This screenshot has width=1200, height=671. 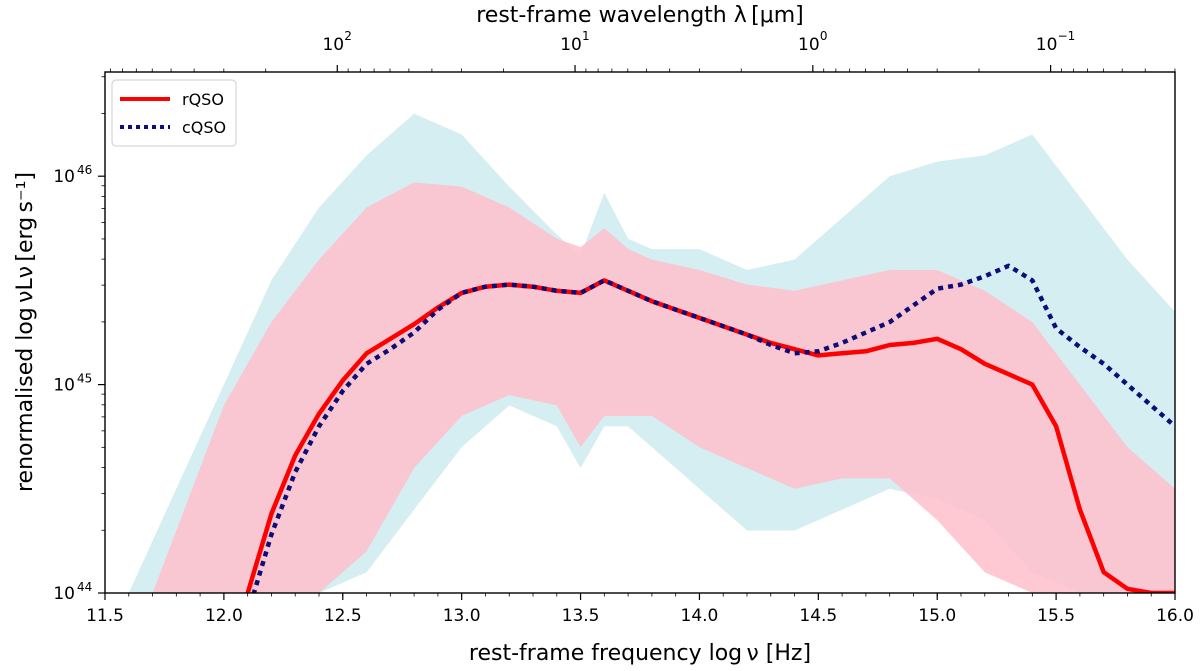 I want to click on x-axis-label: rest-frame frequency log ν [Hz], so click(x=640, y=653).